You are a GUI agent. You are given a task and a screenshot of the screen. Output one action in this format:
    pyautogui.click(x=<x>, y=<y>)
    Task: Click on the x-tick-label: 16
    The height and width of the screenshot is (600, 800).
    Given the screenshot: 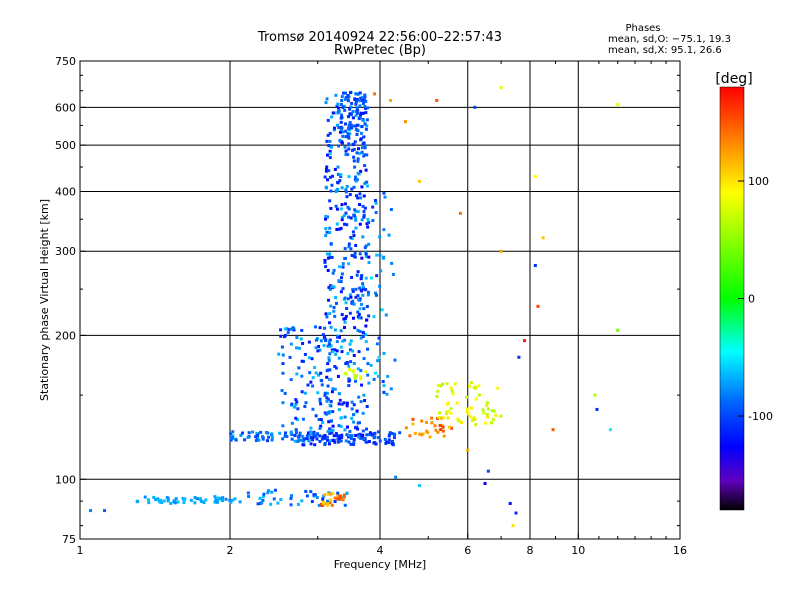 What is the action you would take?
    pyautogui.click(x=680, y=550)
    